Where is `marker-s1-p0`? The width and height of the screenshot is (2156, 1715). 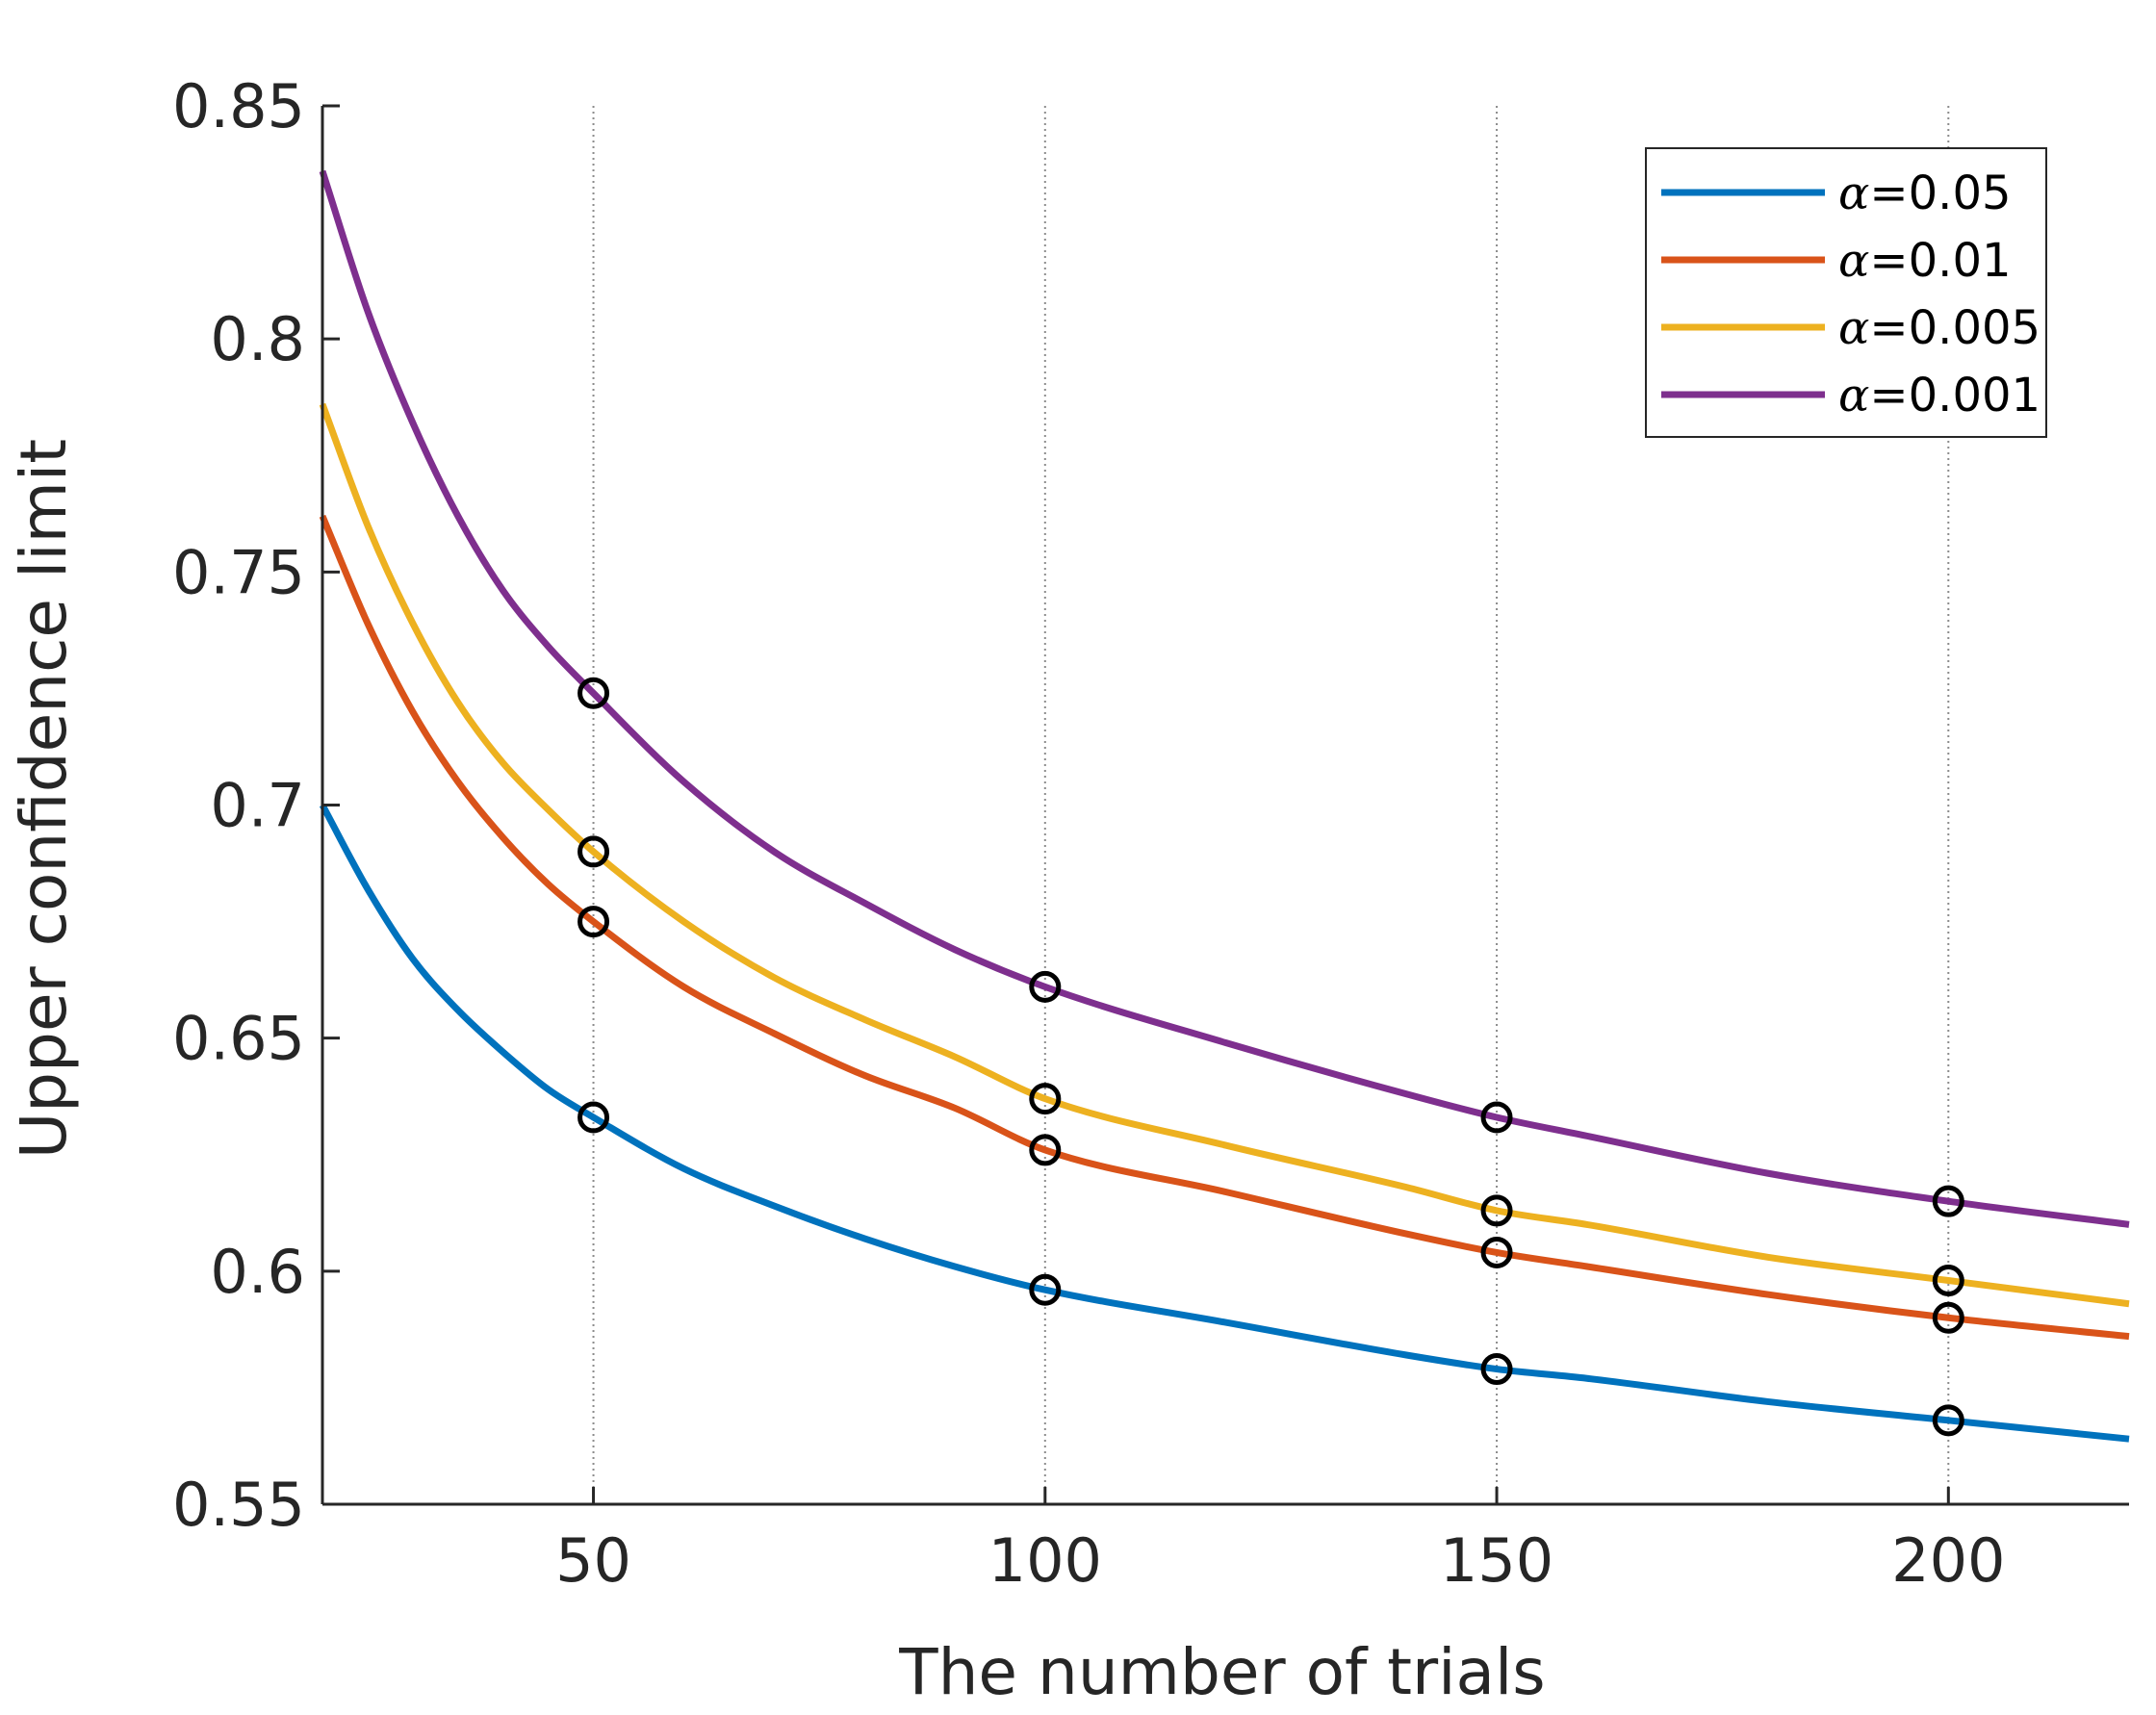
marker-s1-p0 is located at coordinates (594, 922).